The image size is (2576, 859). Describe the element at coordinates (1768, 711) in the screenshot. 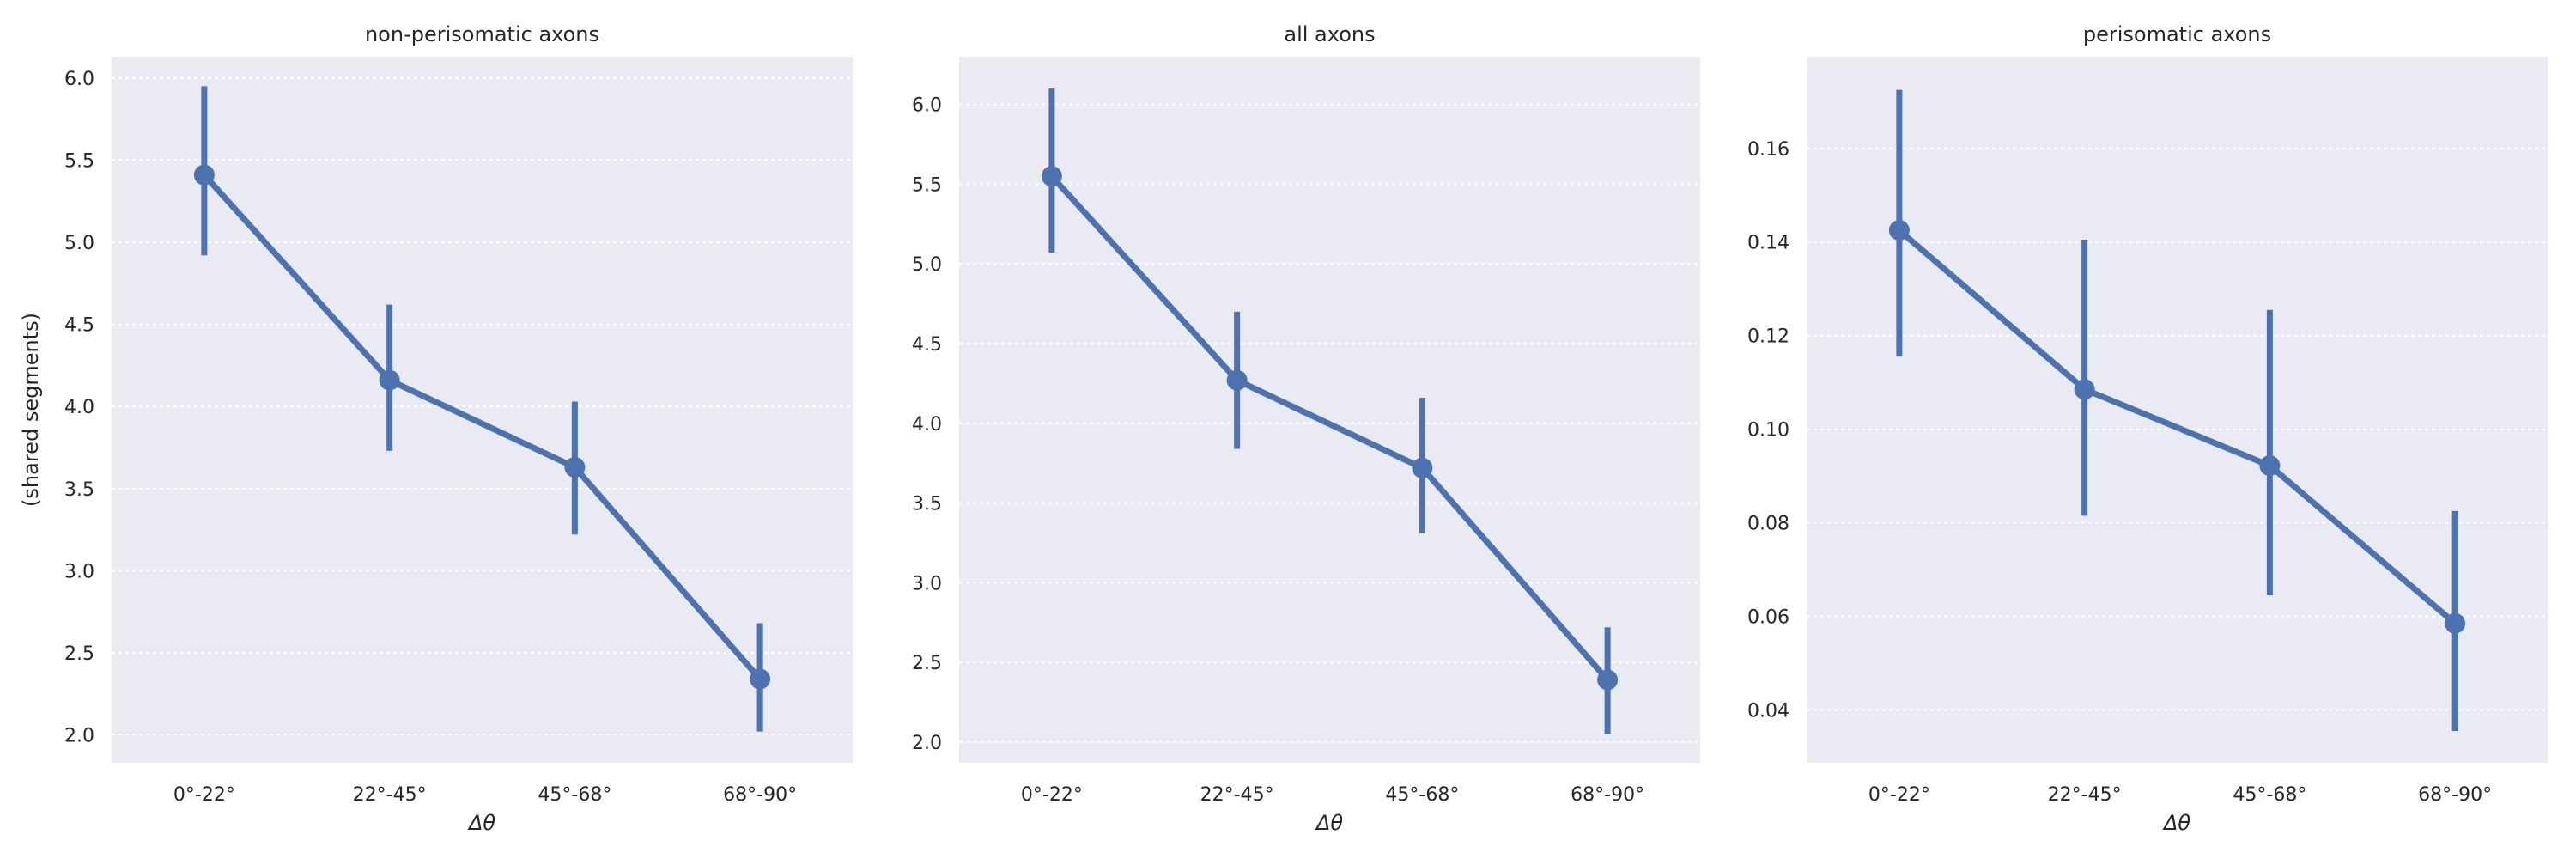

I see `y-tick-label: 0.04` at that location.